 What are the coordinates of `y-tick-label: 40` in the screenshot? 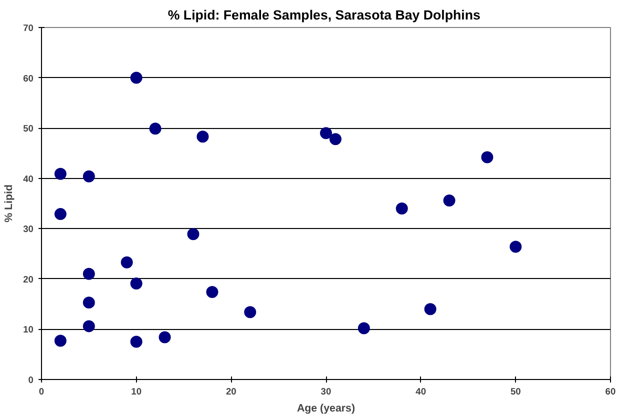 It's located at (28, 179).